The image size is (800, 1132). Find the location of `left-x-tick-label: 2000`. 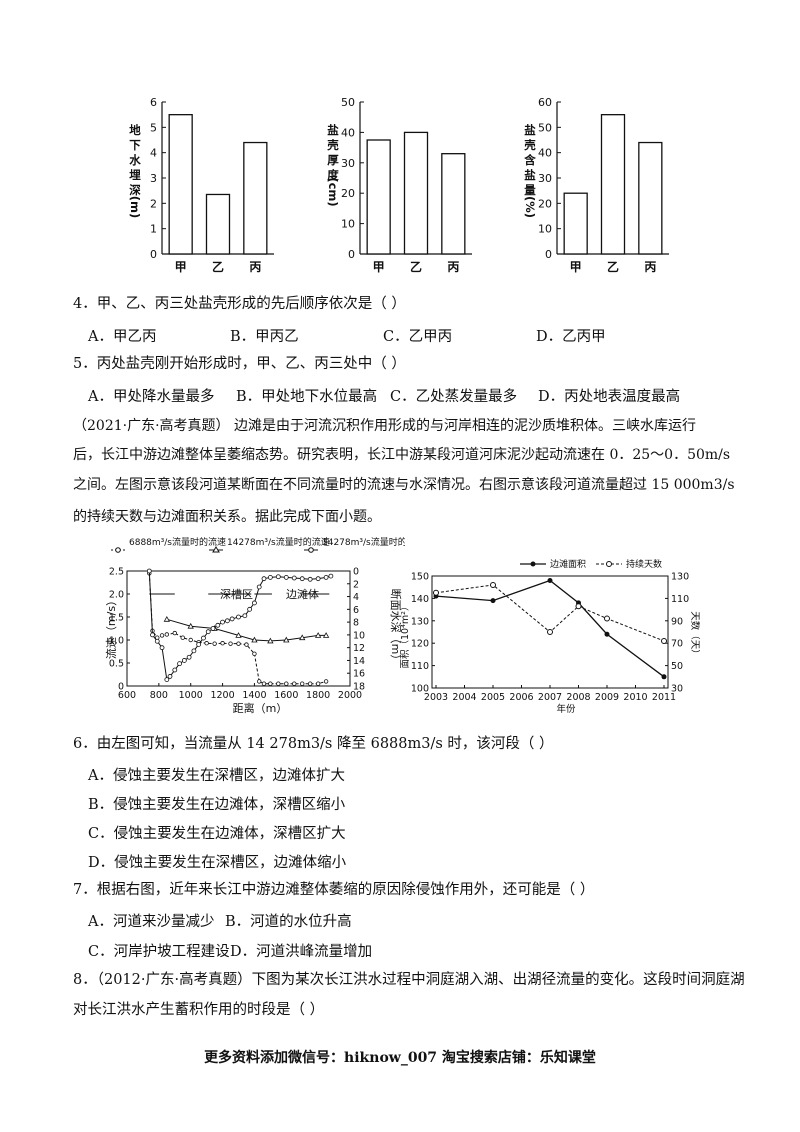

left-x-tick-label: 2000 is located at coordinates (350, 695).